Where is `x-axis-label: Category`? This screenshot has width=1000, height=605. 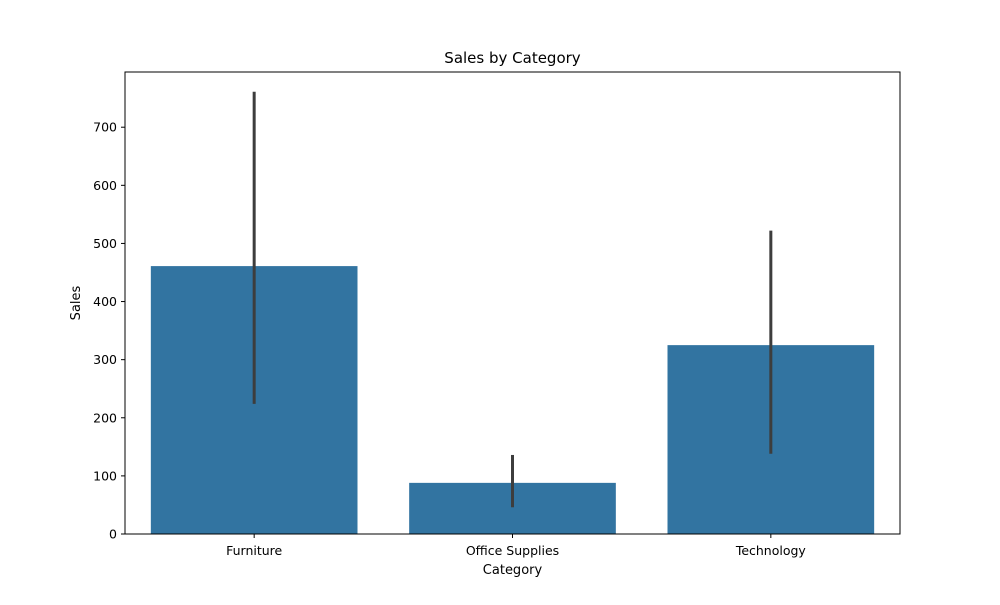
x-axis-label: Category is located at coordinates (513, 570).